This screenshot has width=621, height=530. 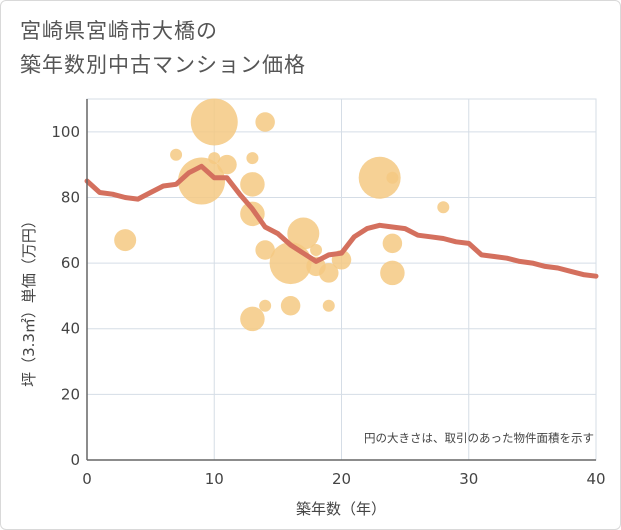 I want to click on y-tick-label: 100, so click(x=65, y=132).